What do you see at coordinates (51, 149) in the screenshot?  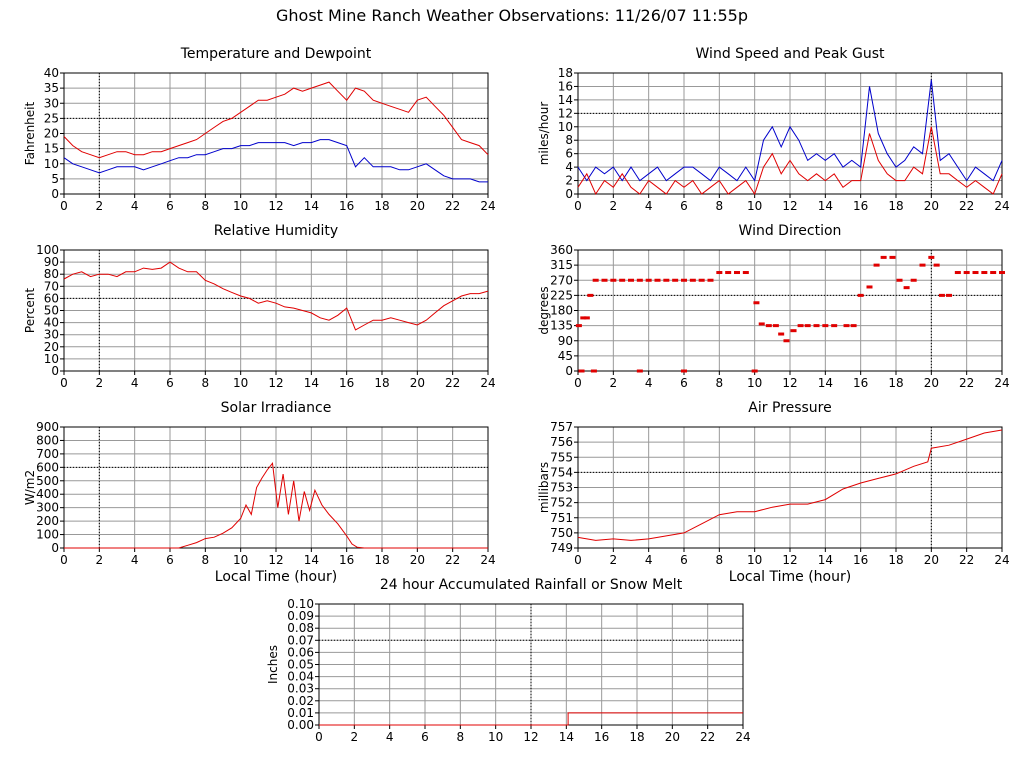 I see `temp-ytick-label: 15` at bounding box center [51, 149].